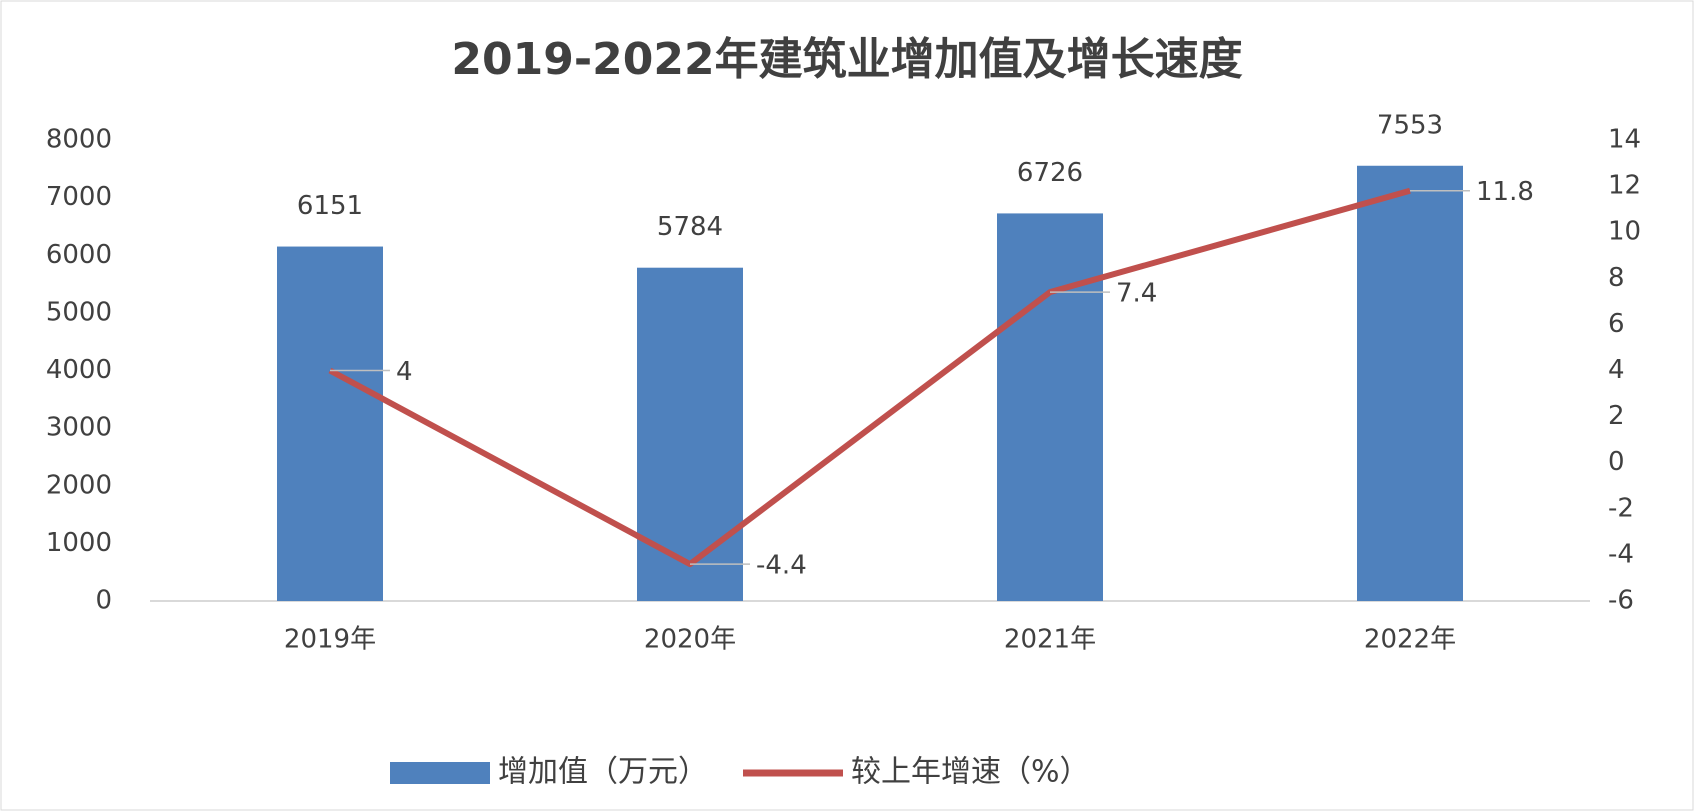 The height and width of the screenshot is (811, 1694). Describe the element at coordinates (1050, 173) in the screenshot. I see `bar-value-label: 6726` at that location.